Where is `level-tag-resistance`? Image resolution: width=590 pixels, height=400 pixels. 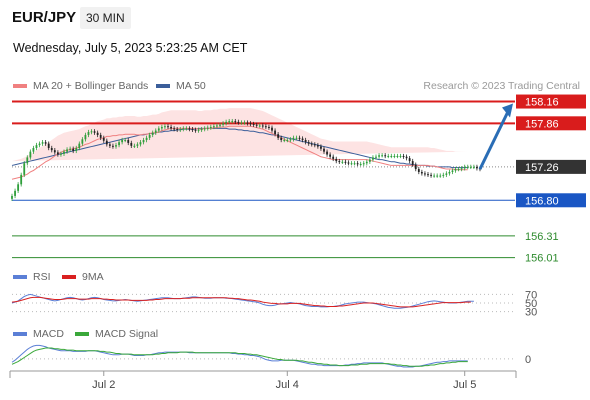
level-tag-resistance is located at coordinates (551, 101).